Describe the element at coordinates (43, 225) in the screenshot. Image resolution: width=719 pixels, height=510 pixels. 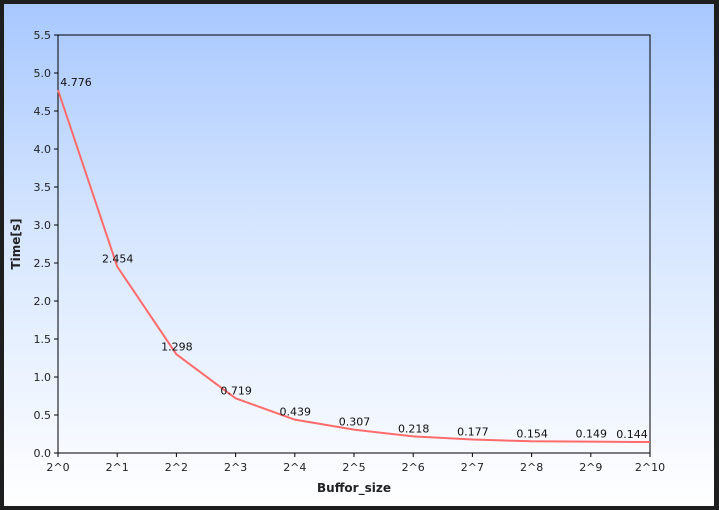
I see `y-tick-label: 3.0` at that location.